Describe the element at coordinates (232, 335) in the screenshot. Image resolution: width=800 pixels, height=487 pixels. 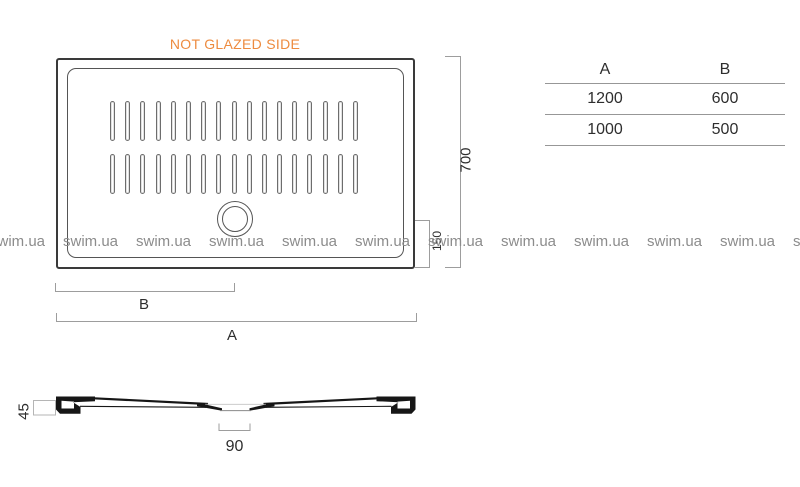
I see `dim-label-a: A` at that location.